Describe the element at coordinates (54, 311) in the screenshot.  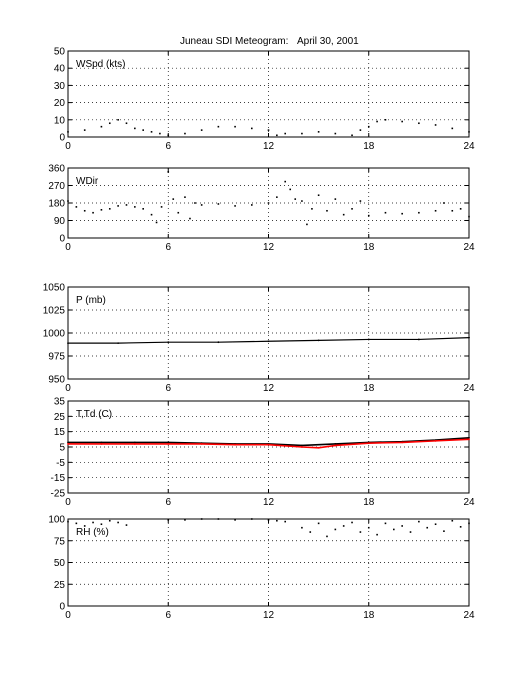
I see `y-tick-label: 1025` at that location.